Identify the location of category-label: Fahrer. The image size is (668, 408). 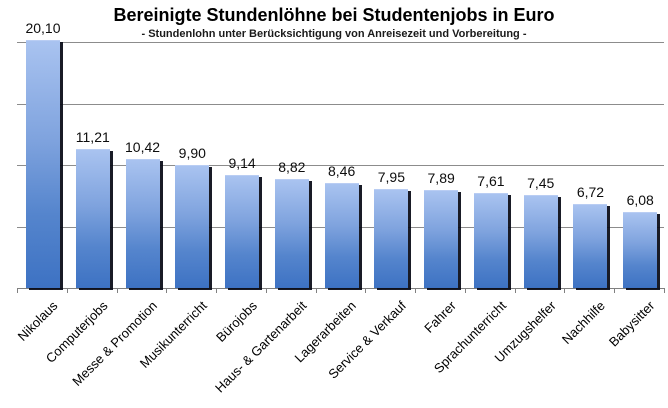
(440, 317).